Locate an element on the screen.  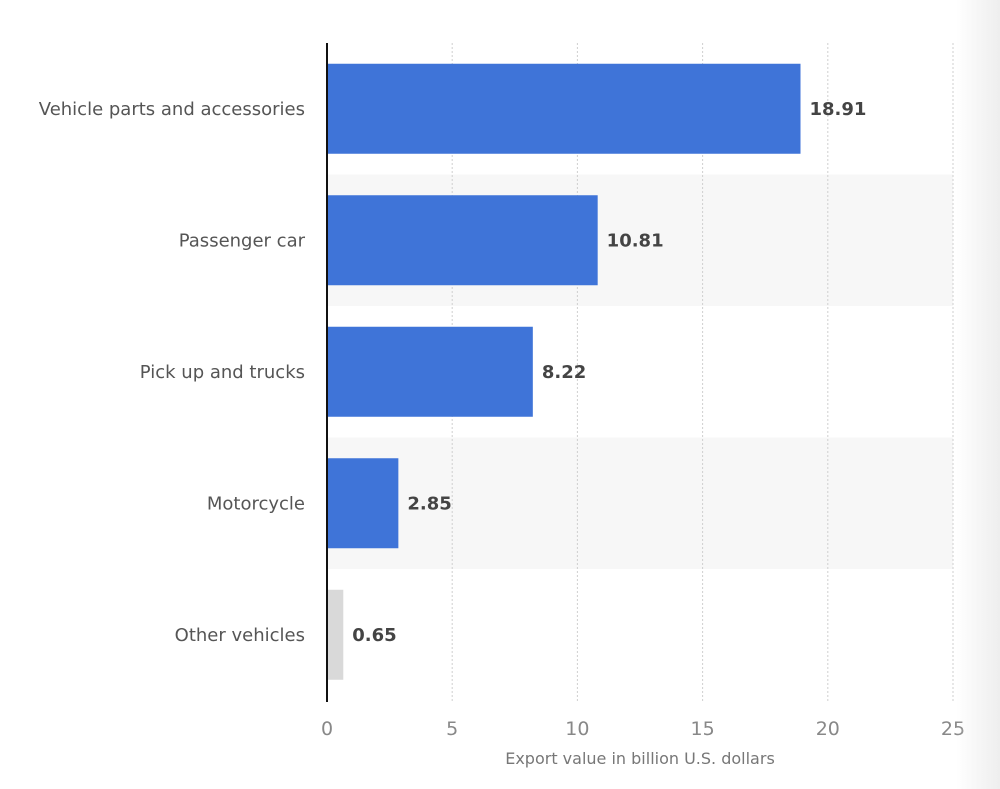
x-tick-label: 15 is located at coordinates (703, 729).